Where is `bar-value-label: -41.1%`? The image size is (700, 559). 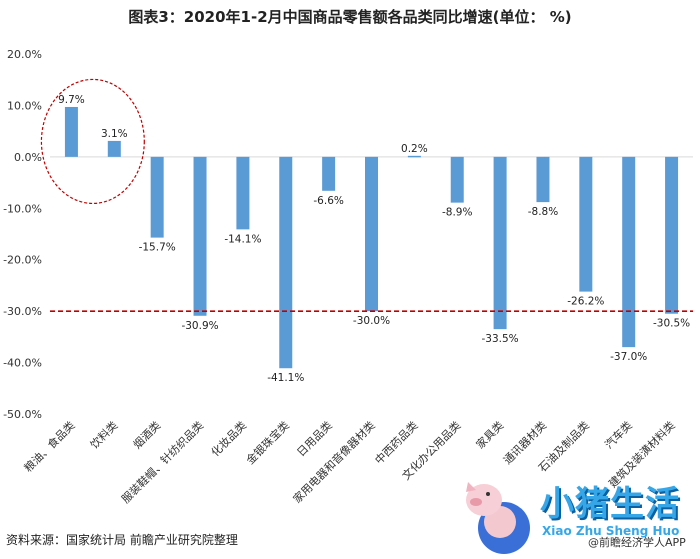
bar-value-label: -41.1% is located at coordinates (285, 378).